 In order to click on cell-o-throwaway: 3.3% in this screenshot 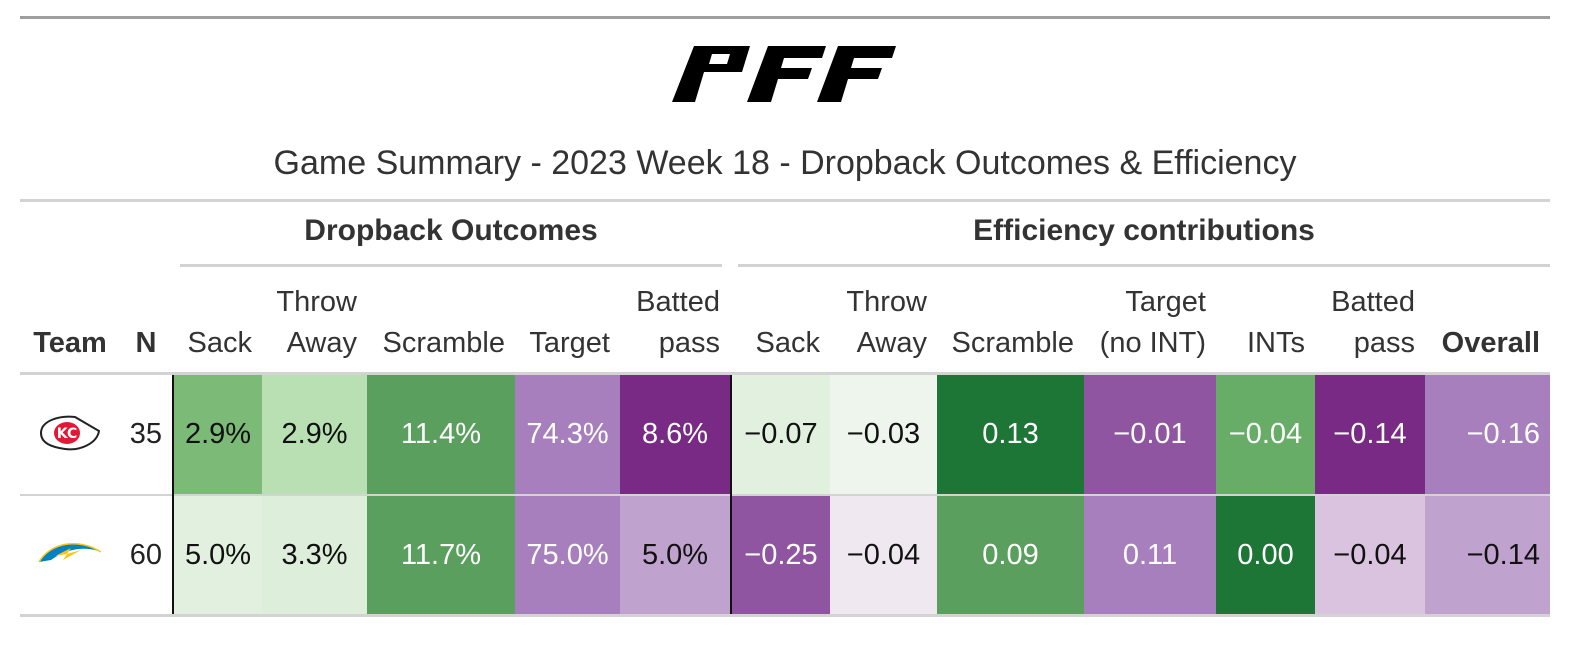, I will do `click(314, 555)`.